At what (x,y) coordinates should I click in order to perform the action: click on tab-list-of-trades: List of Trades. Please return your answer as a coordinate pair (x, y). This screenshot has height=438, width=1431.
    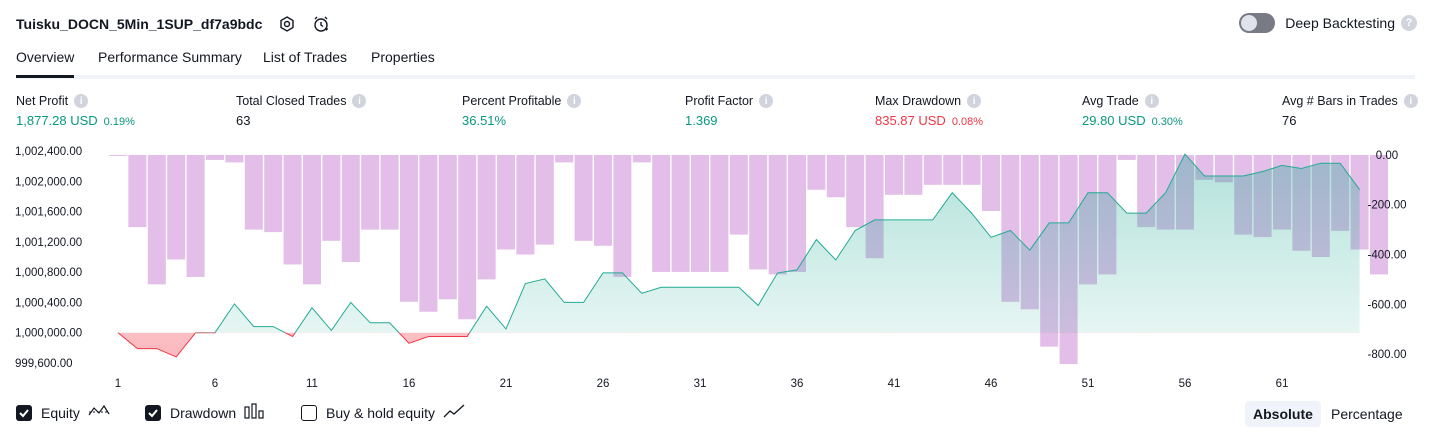
    Looking at the image, I should click on (305, 57).